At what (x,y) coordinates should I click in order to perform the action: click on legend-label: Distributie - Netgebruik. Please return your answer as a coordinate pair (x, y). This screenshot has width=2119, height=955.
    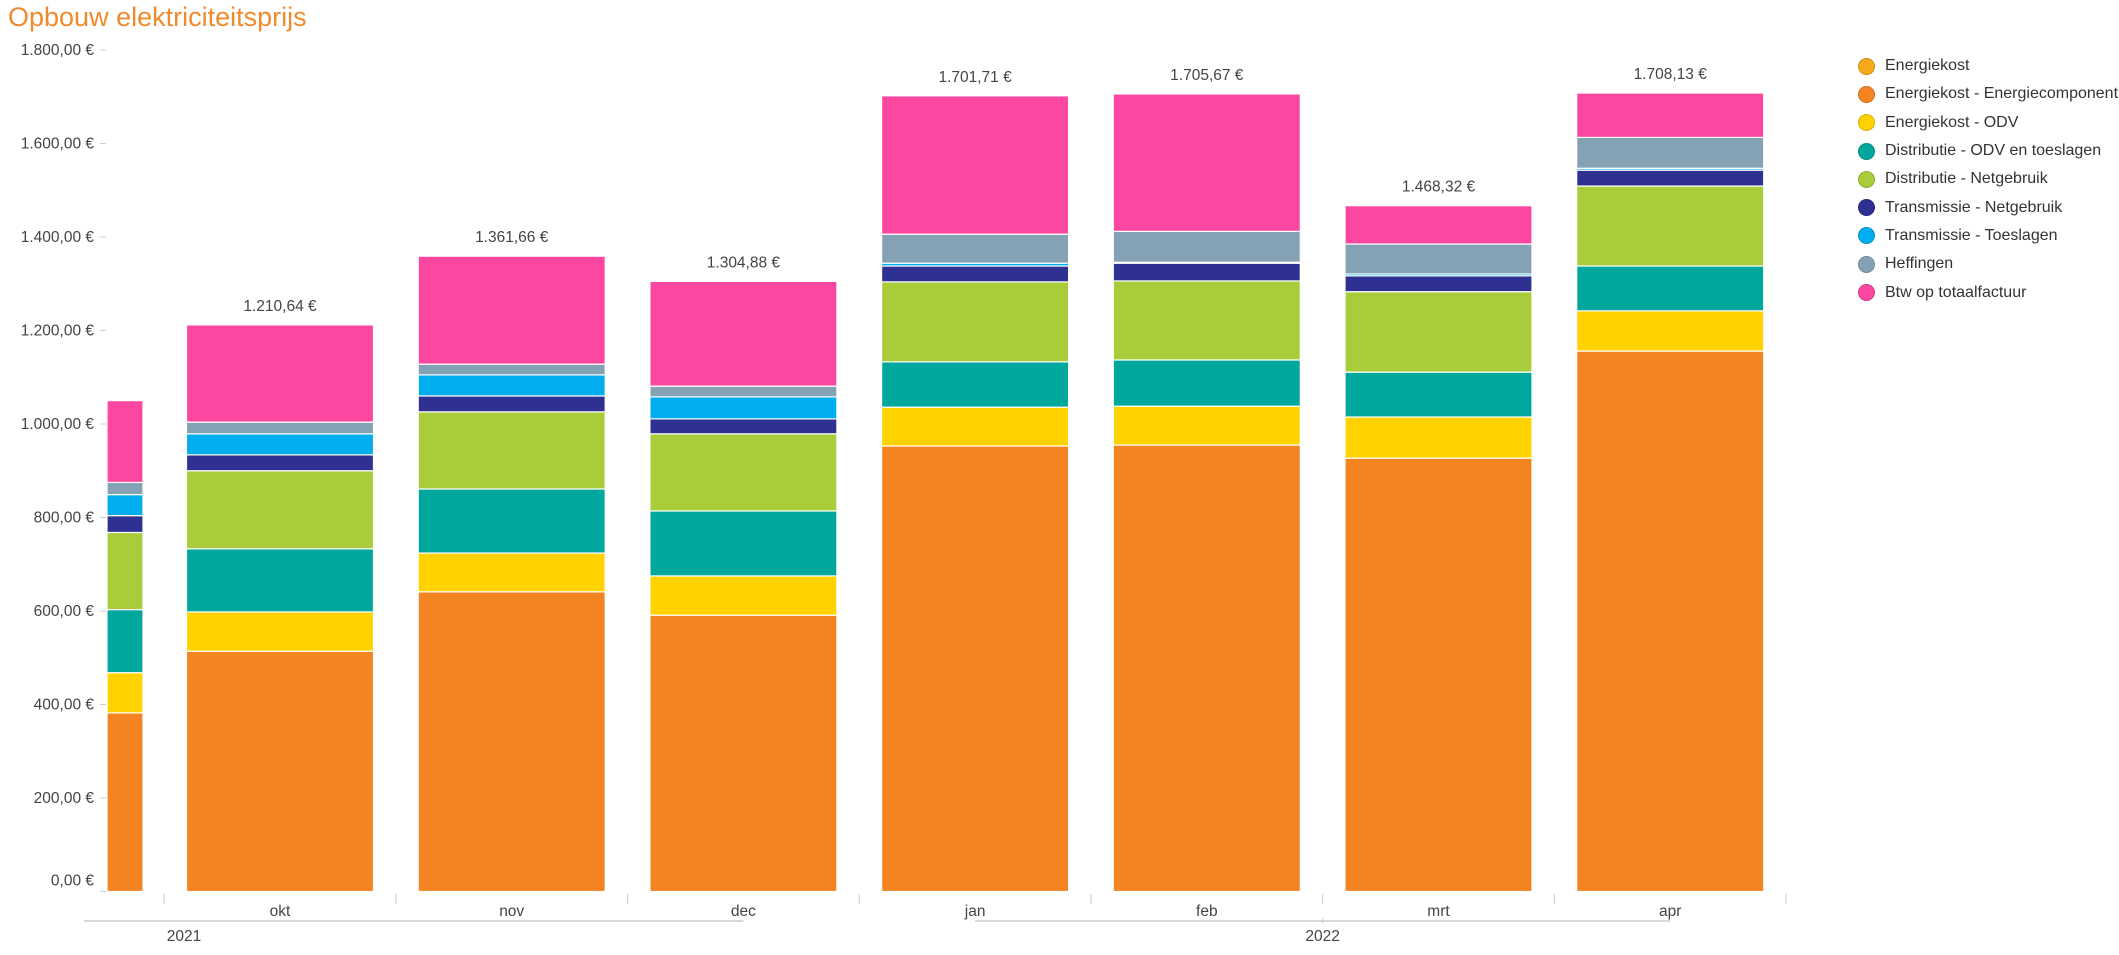
    Looking at the image, I should click on (1966, 179).